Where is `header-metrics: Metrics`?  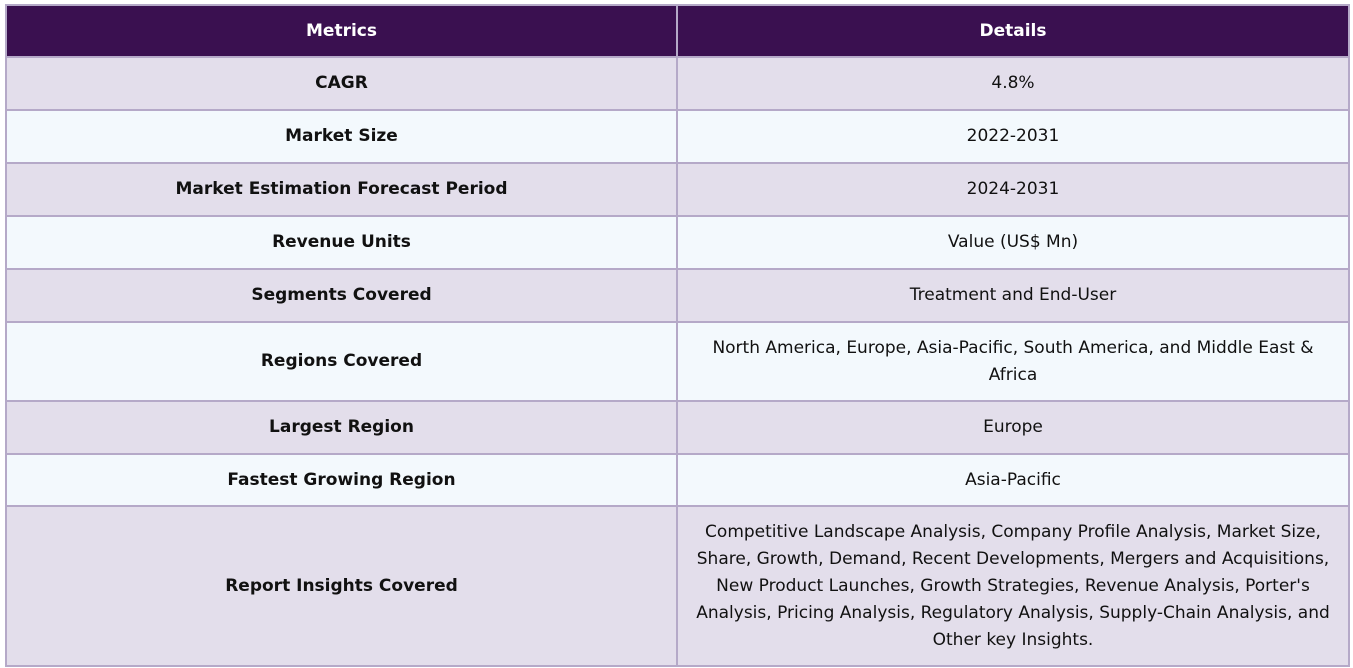 header-metrics: Metrics is located at coordinates (341, 31).